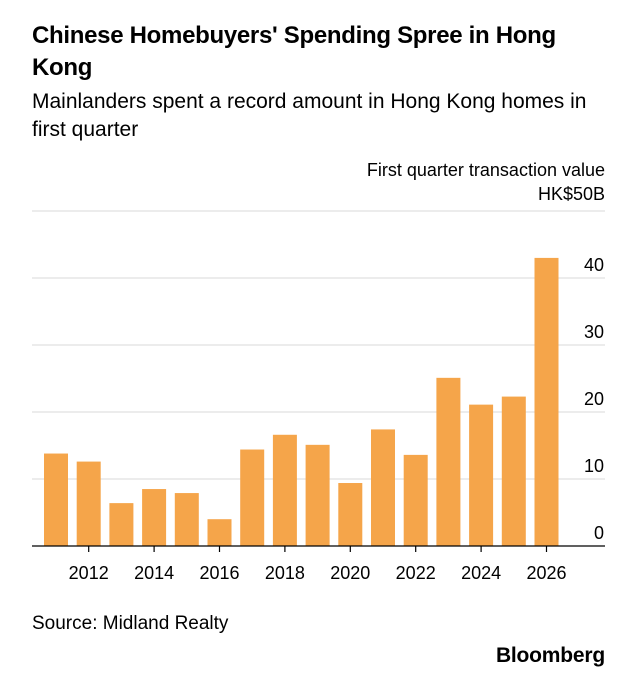  What do you see at coordinates (186, 519) in the screenshot?
I see `bar-2015` at bounding box center [186, 519].